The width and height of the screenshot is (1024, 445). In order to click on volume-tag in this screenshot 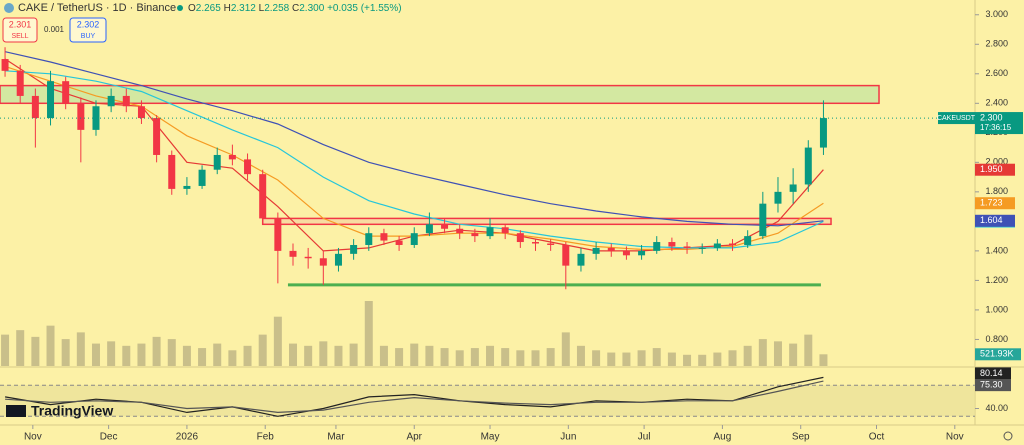, I will do `click(998, 354)`.